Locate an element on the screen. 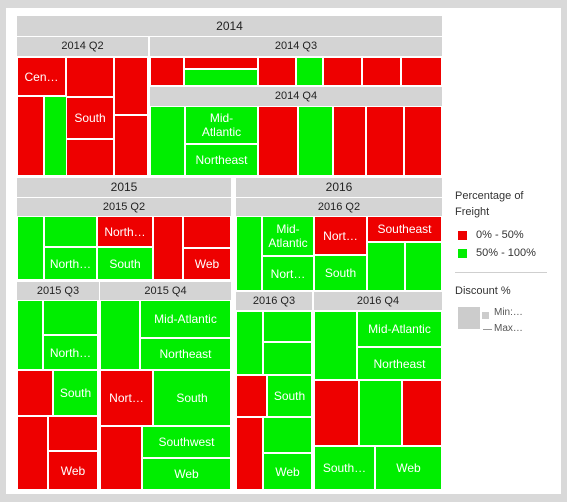 This screenshot has height=502, width=567. treemap-header-q2014_4: 2014 Q4 is located at coordinates (296, 96).